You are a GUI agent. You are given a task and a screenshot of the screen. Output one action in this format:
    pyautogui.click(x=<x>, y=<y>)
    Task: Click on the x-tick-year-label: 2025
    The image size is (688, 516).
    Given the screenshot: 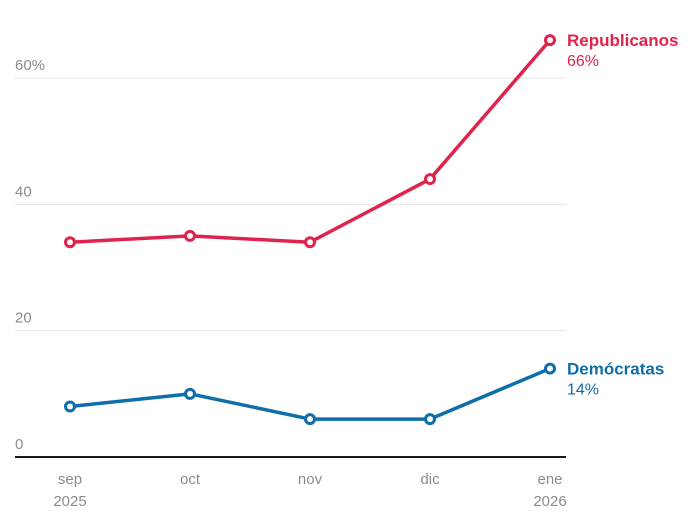 What is the action you would take?
    pyautogui.click(x=69, y=501)
    